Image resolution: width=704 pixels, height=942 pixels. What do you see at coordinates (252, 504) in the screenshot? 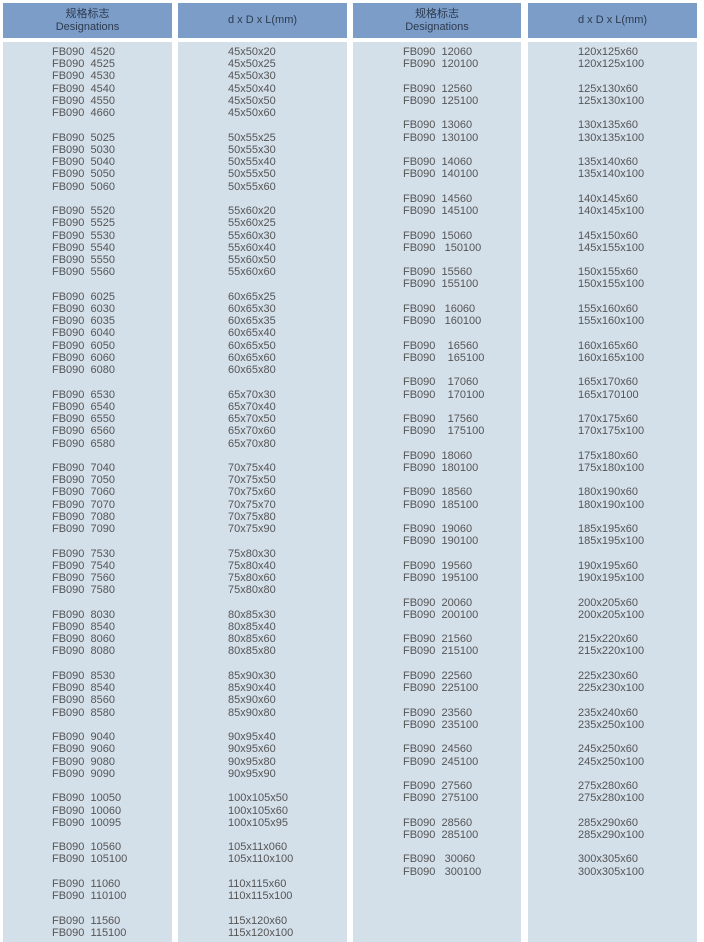
I see `dimension-cell: 70x75x70` at bounding box center [252, 504].